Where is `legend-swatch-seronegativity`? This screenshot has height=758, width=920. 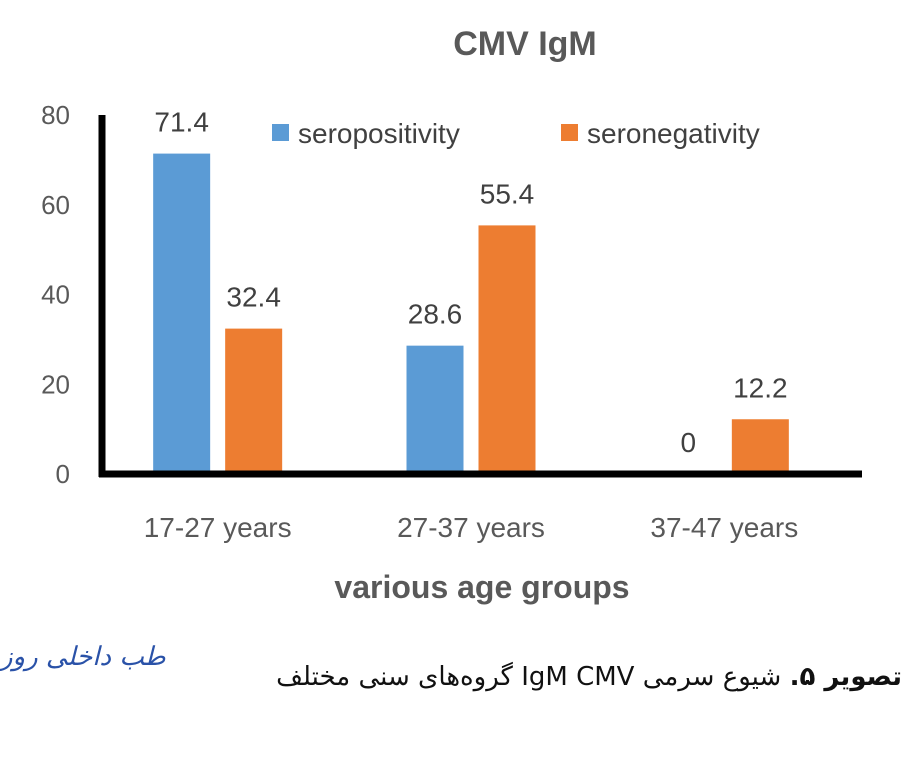
legend-swatch-seronegativity is located at coordinates (569, 132).